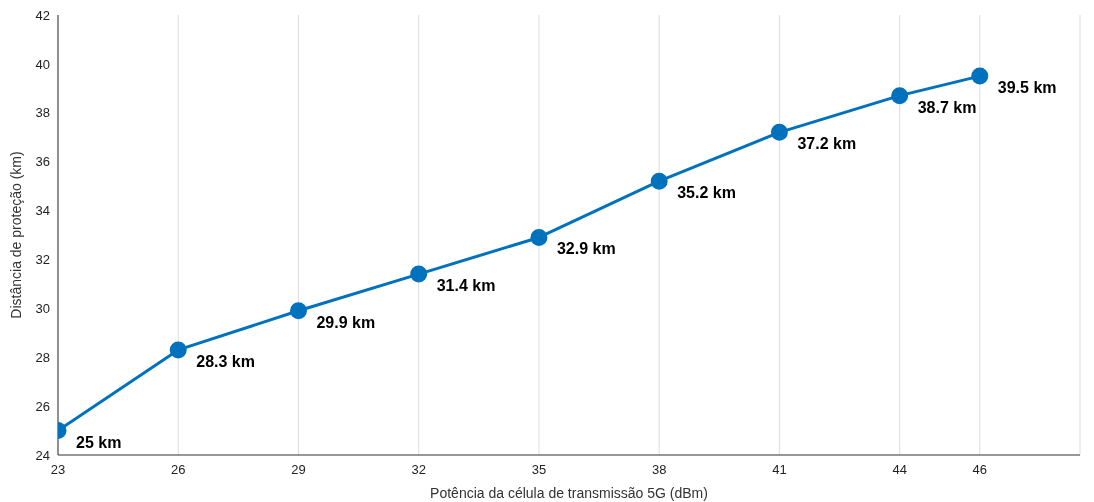  I want to click on x-tick-label: 38, so click(659, 470).